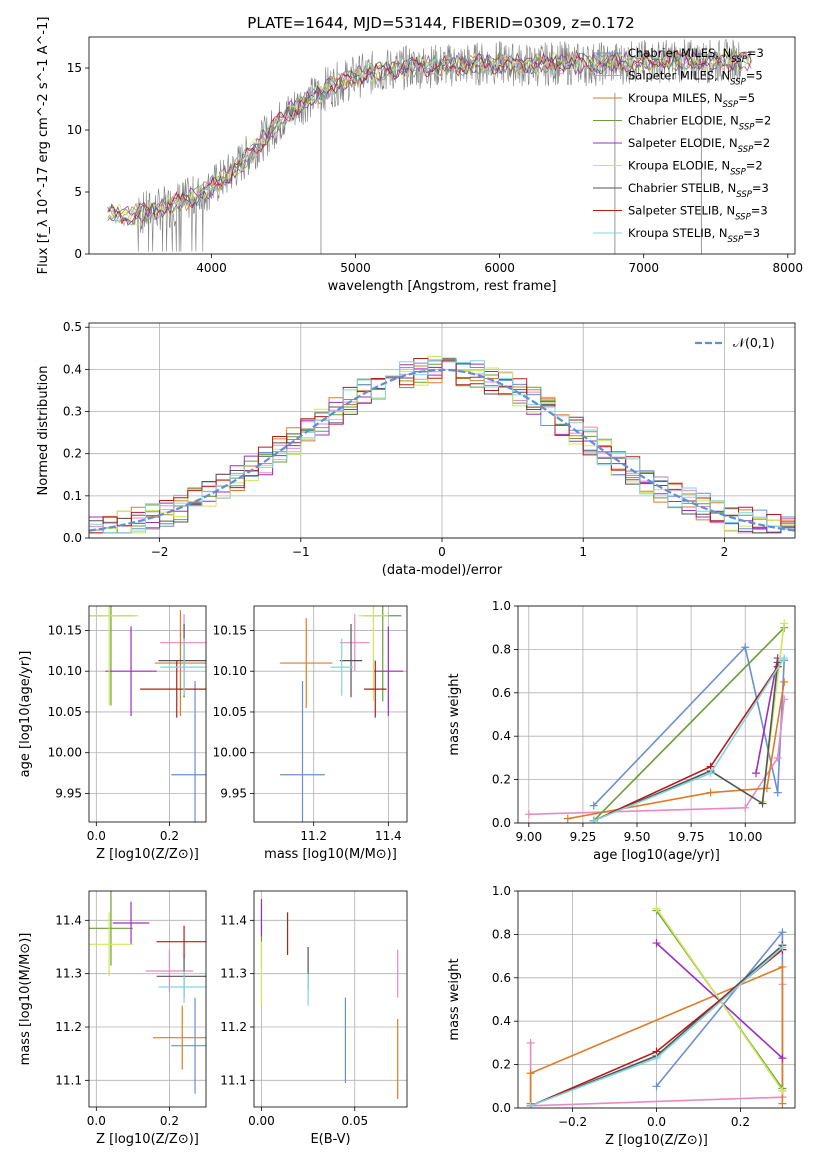 The width and height of the screenshot is (819, 1170). Describe the element at coordinates (745, 837) in the screenshot. I see `x-tick-label: 10.00` at that location.